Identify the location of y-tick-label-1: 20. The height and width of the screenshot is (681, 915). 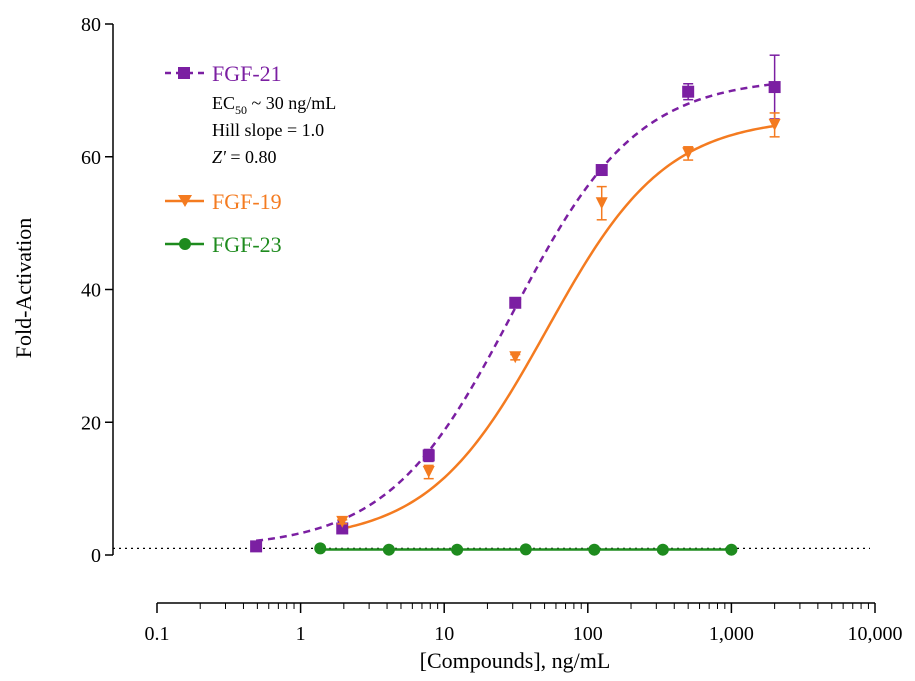
(91, 423).